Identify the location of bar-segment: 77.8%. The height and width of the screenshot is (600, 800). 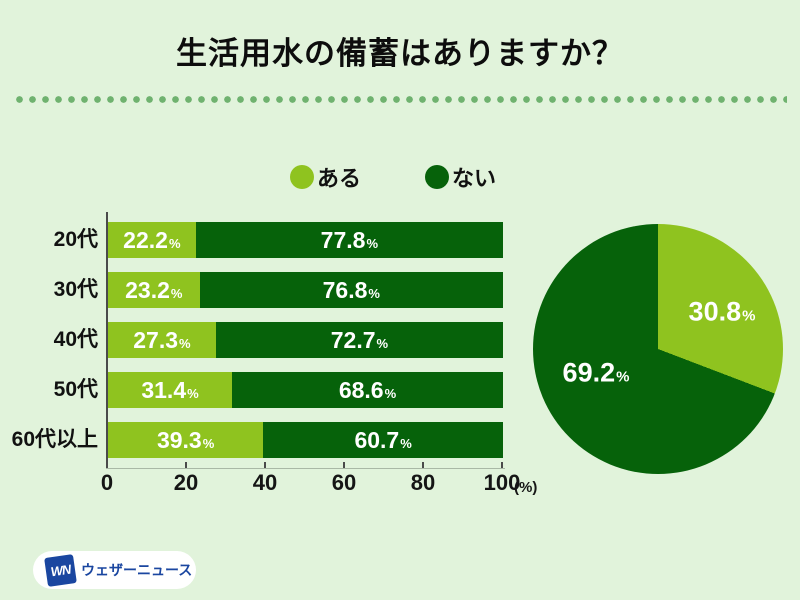
(349, 240).